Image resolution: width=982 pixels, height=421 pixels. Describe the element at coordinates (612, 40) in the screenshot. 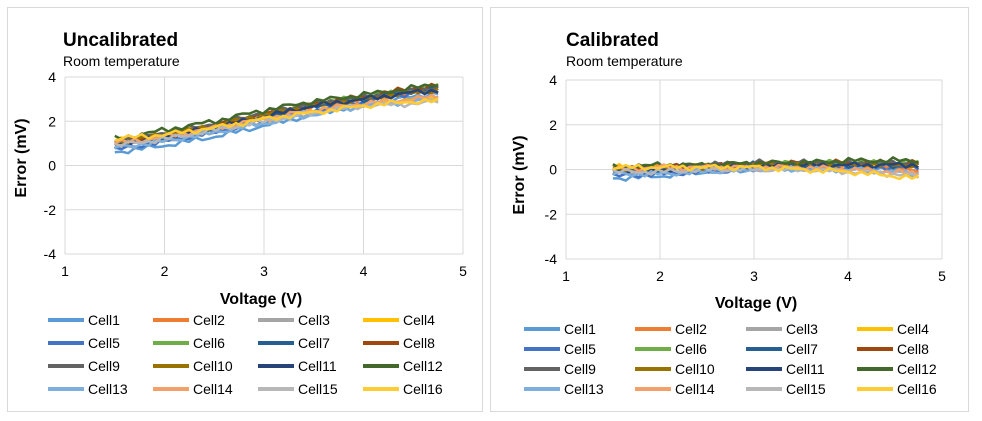

I see `chart-title: Calibrated` at that location.